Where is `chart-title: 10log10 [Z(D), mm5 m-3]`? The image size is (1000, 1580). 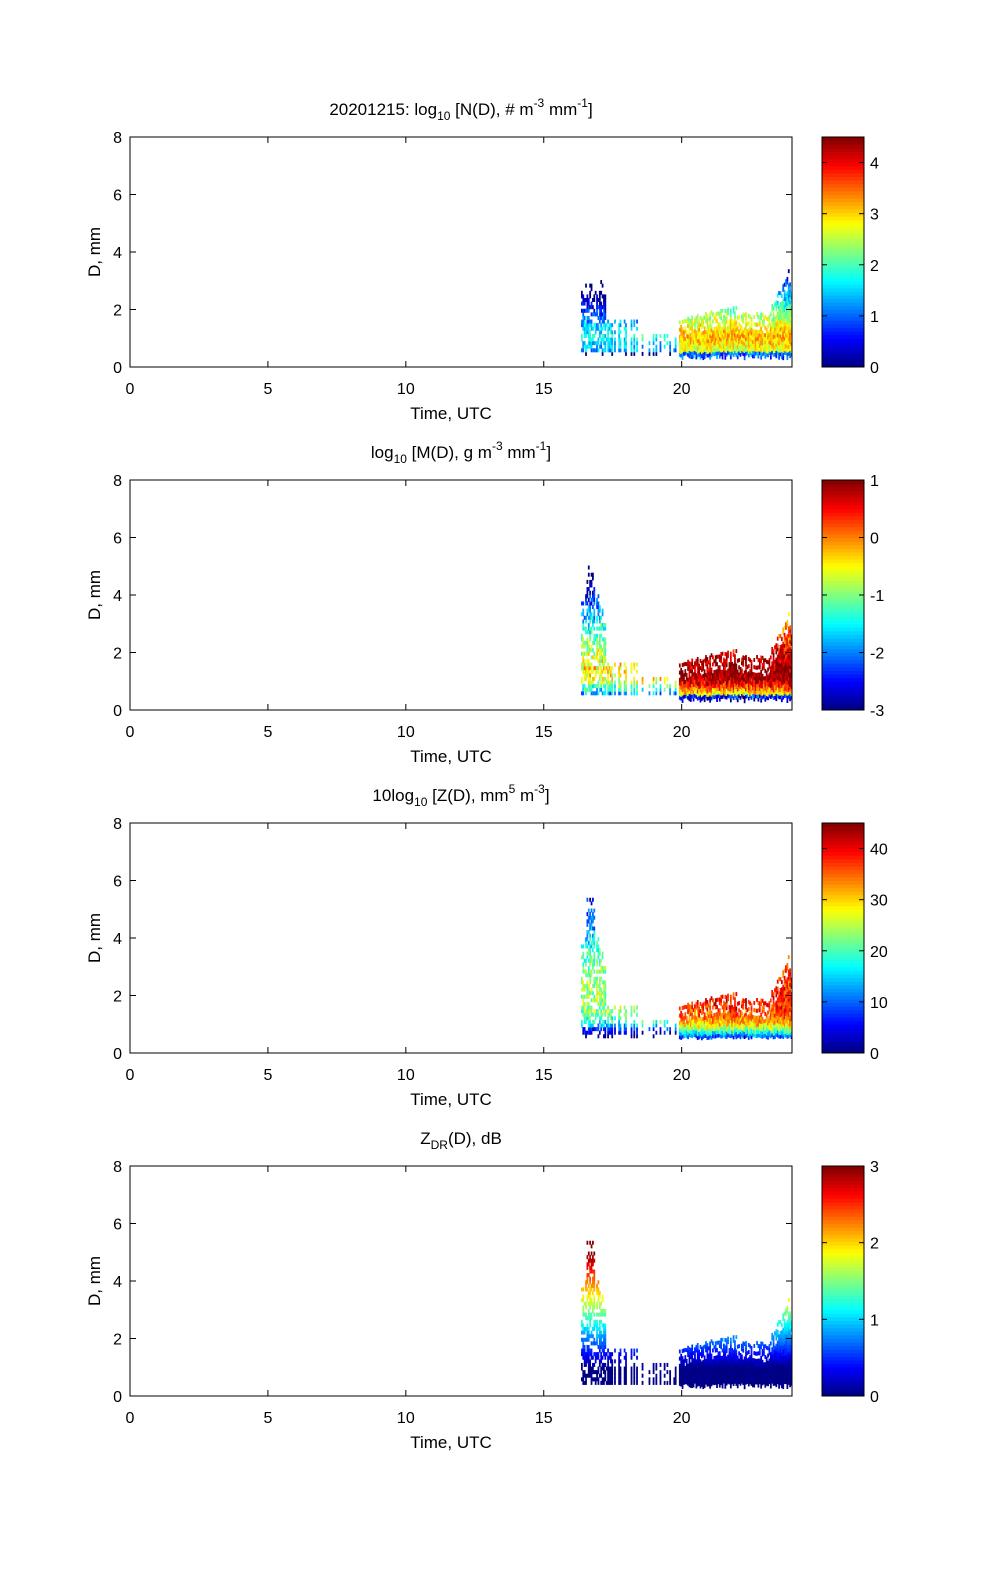 chart-title: 10log10 [Z(D), mm5 m-3] is located at coordinates (460, 795).